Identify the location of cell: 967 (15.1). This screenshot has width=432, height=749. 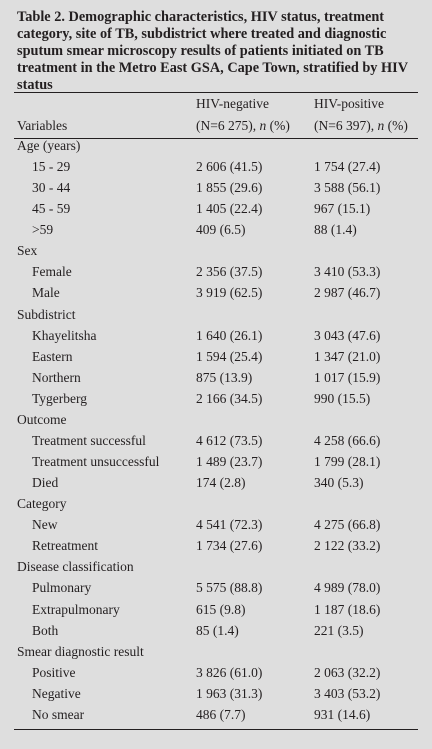
(342, 209).